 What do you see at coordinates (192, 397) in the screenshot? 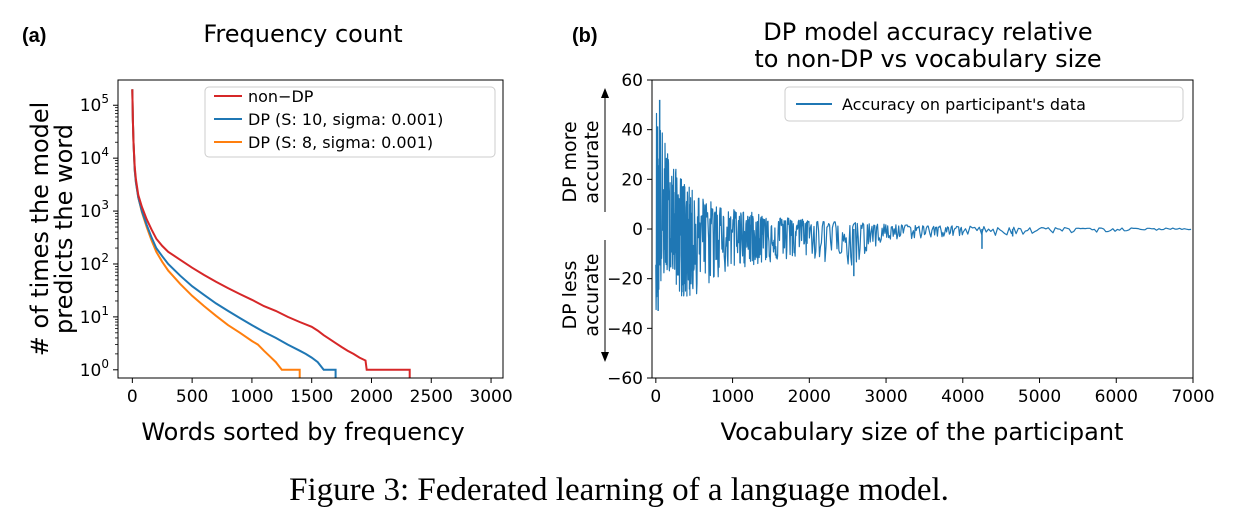
I see `panel-a-x-tick-label: 500` at bounding box center [192, 397].